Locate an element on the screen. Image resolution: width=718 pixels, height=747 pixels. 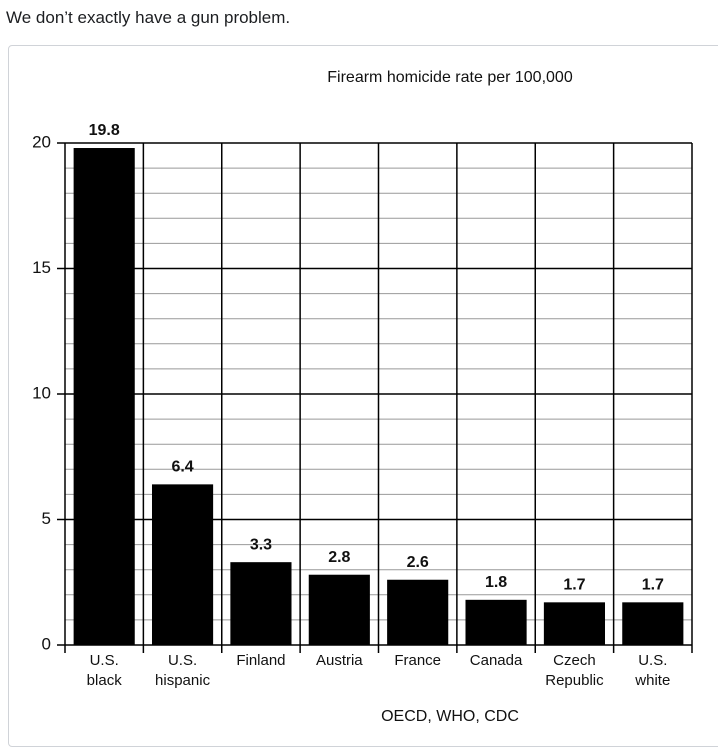
x-tick-label: Canada is located at coordinates (496, 660).